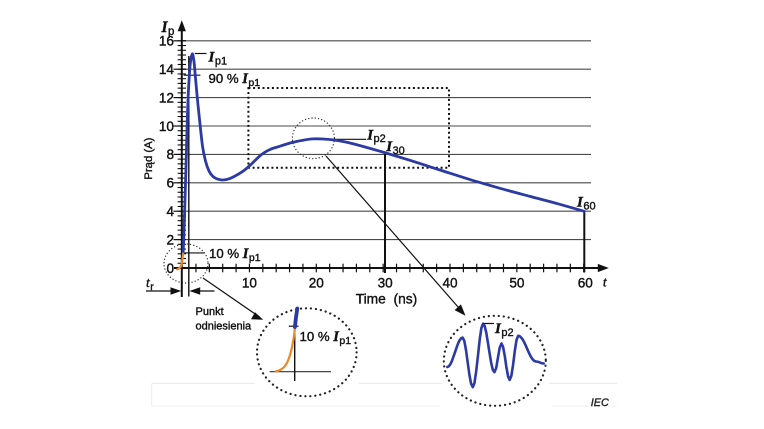  Describe the element at coordinates (170, 183) in the screenshot. I see `svg-text: 6` at that location.